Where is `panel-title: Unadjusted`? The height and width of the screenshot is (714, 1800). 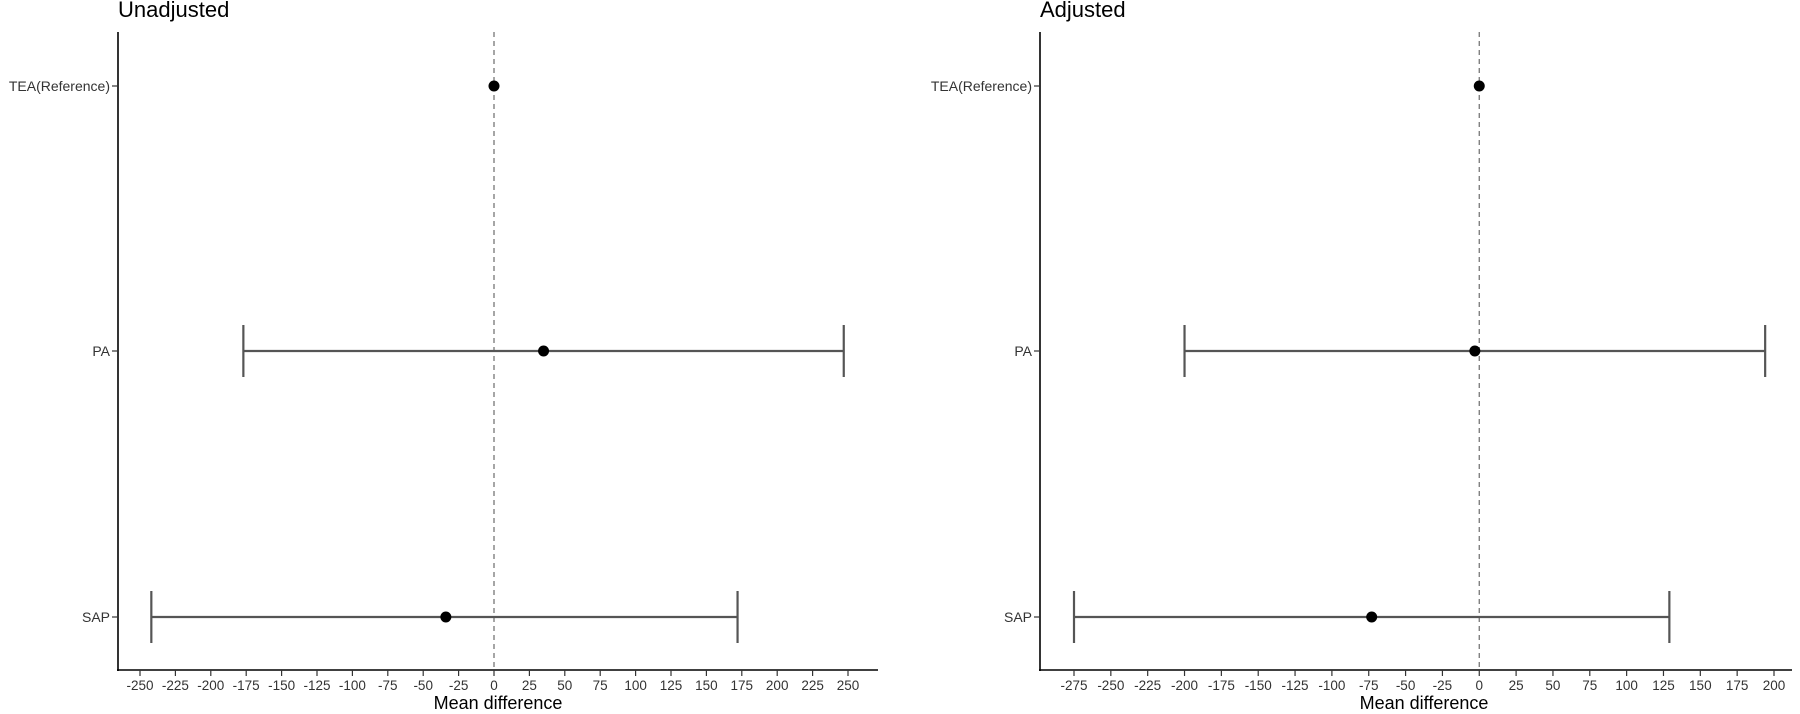
panel-title: Unadjusted is located at coordinates (173, 11).